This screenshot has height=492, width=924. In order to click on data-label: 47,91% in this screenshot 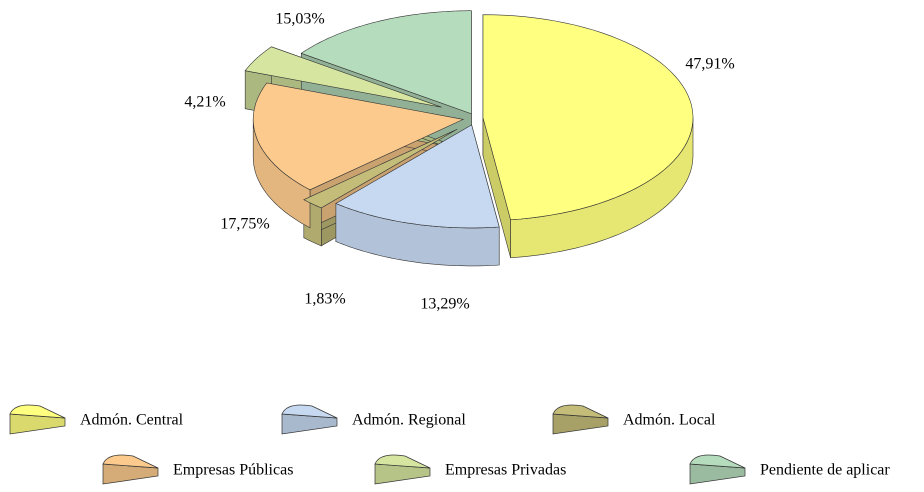, I will do `click(709, 64)`.